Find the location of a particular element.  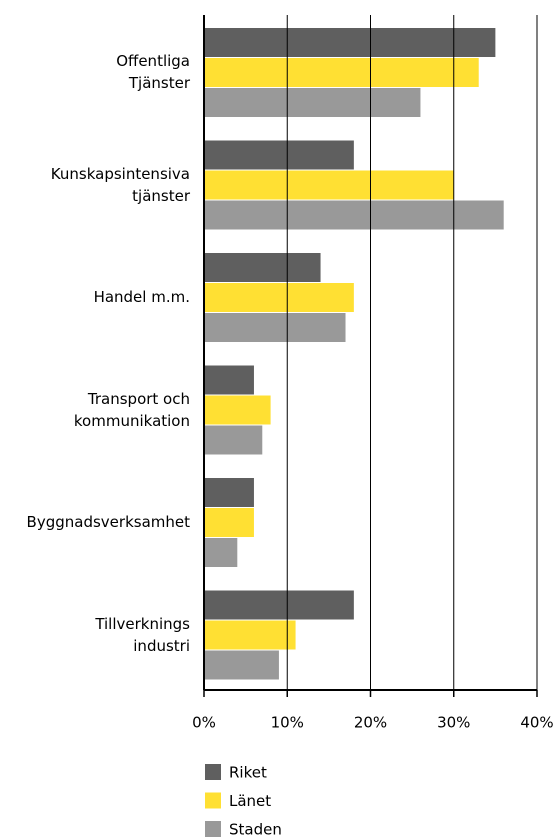

x-tick-label: 30% is located at coordinates (453, 723).